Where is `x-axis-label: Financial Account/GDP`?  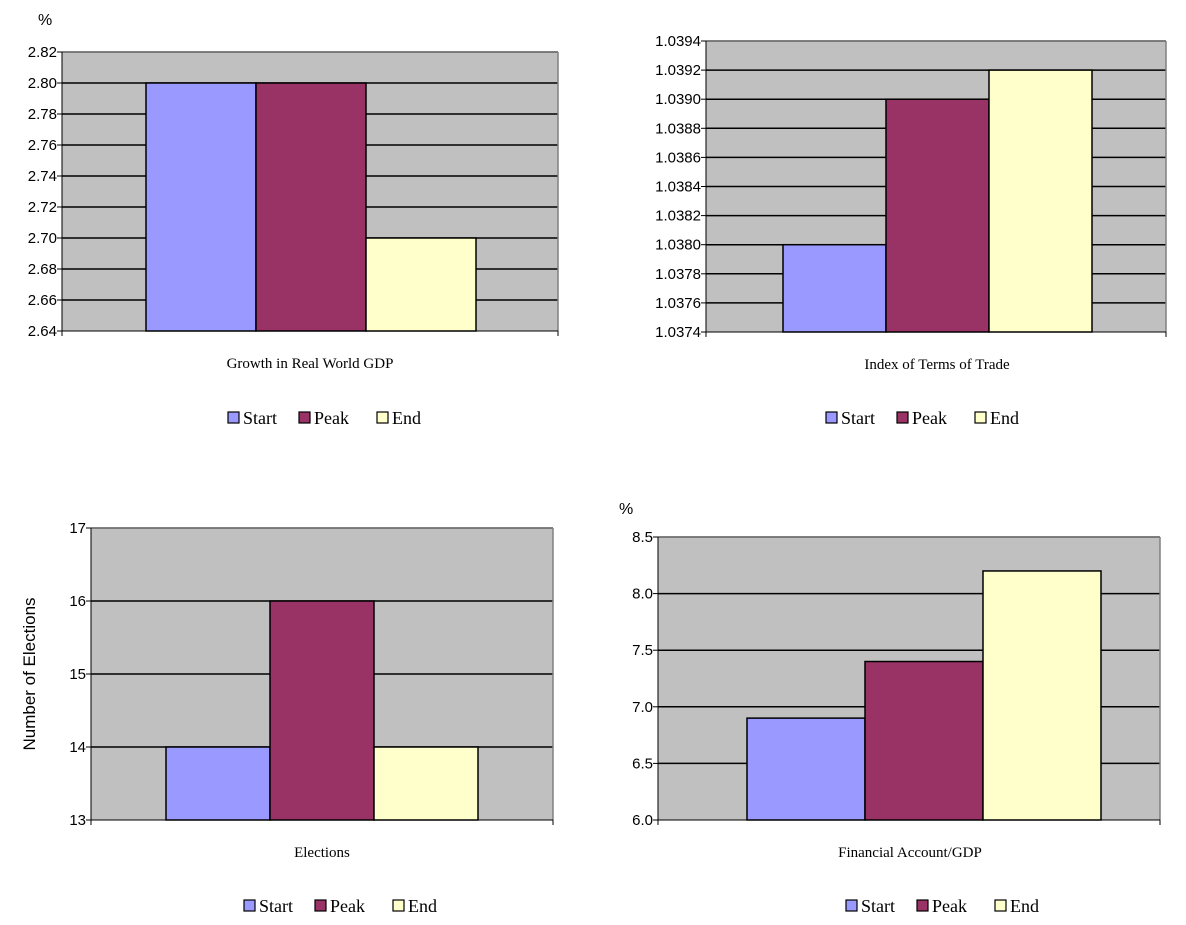 x-axis-label: Financial Account/GDP is located at coordinates (910, 853).